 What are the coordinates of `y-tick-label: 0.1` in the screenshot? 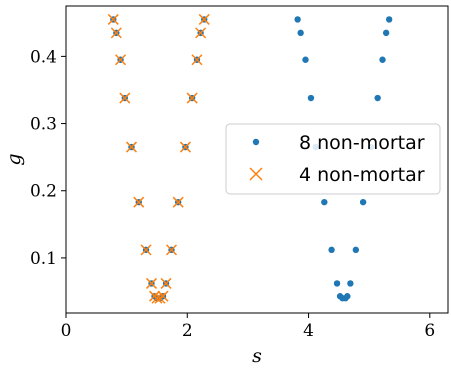 It's located at (43, 259).